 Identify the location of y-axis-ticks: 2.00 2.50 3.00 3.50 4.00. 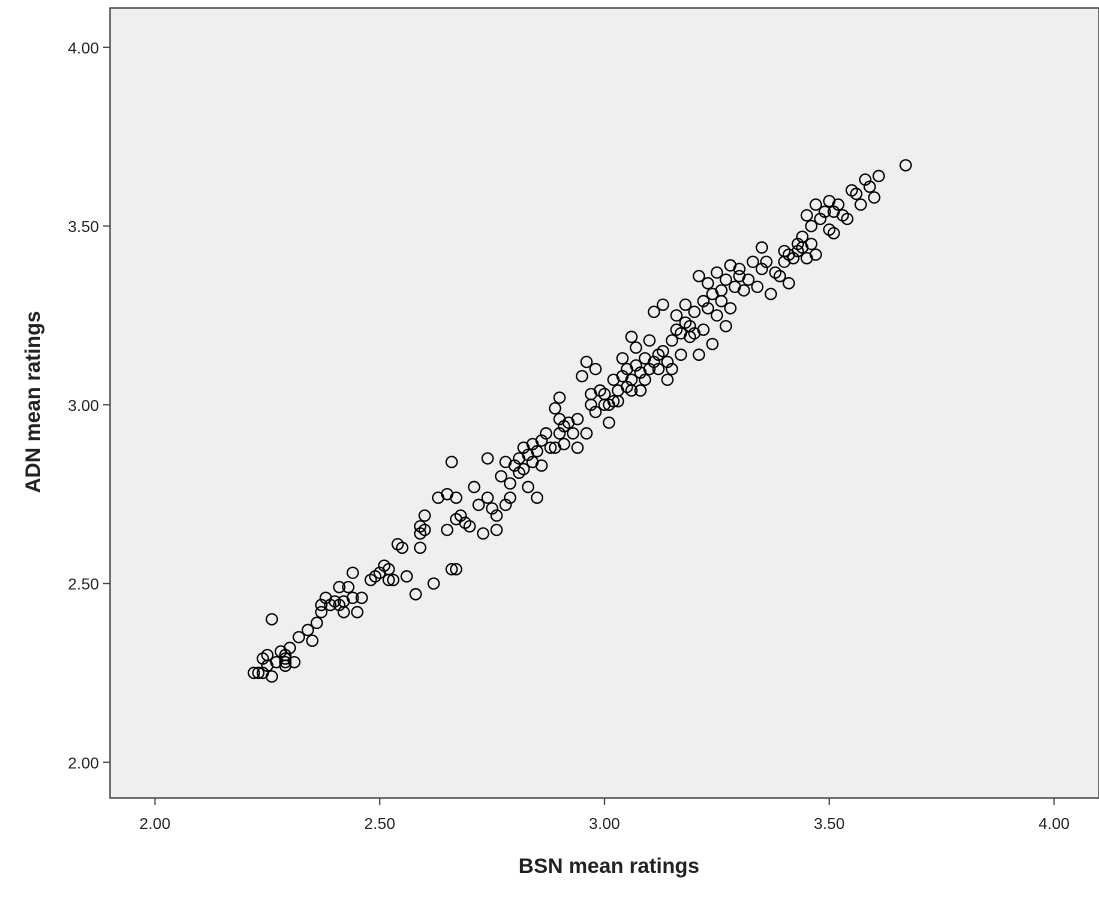
(89, 406).